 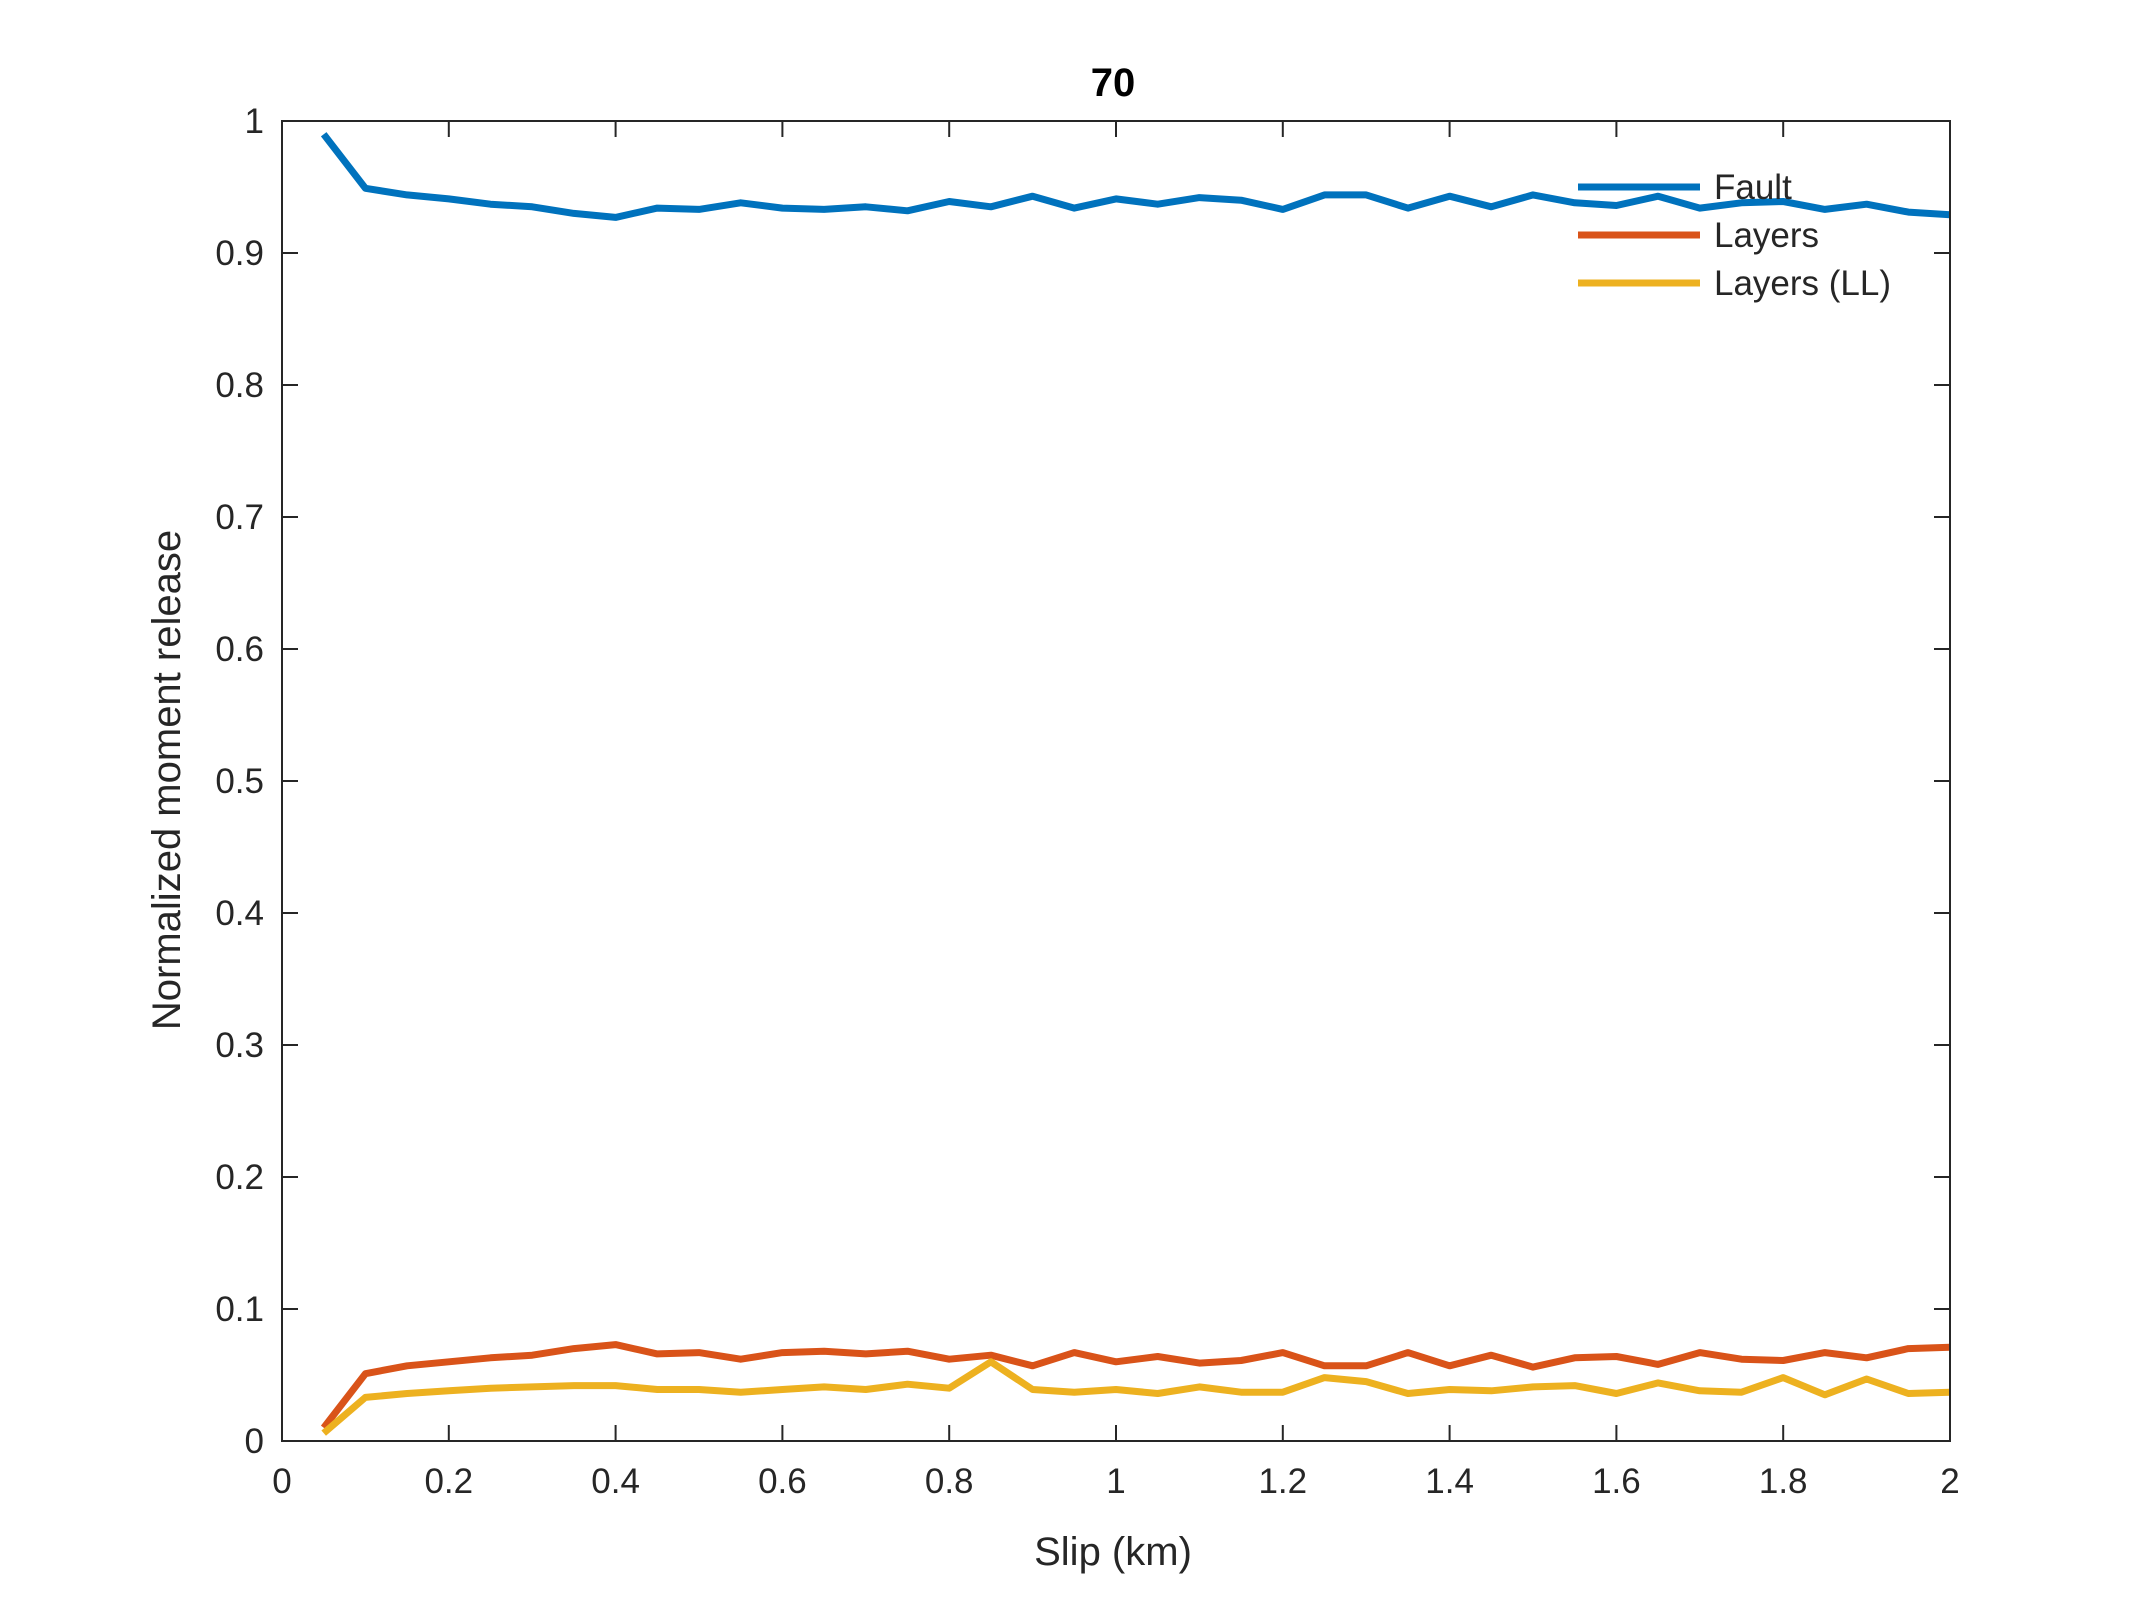 I want to click on y-tick-label: 0.4, so click(x=239, y=913).